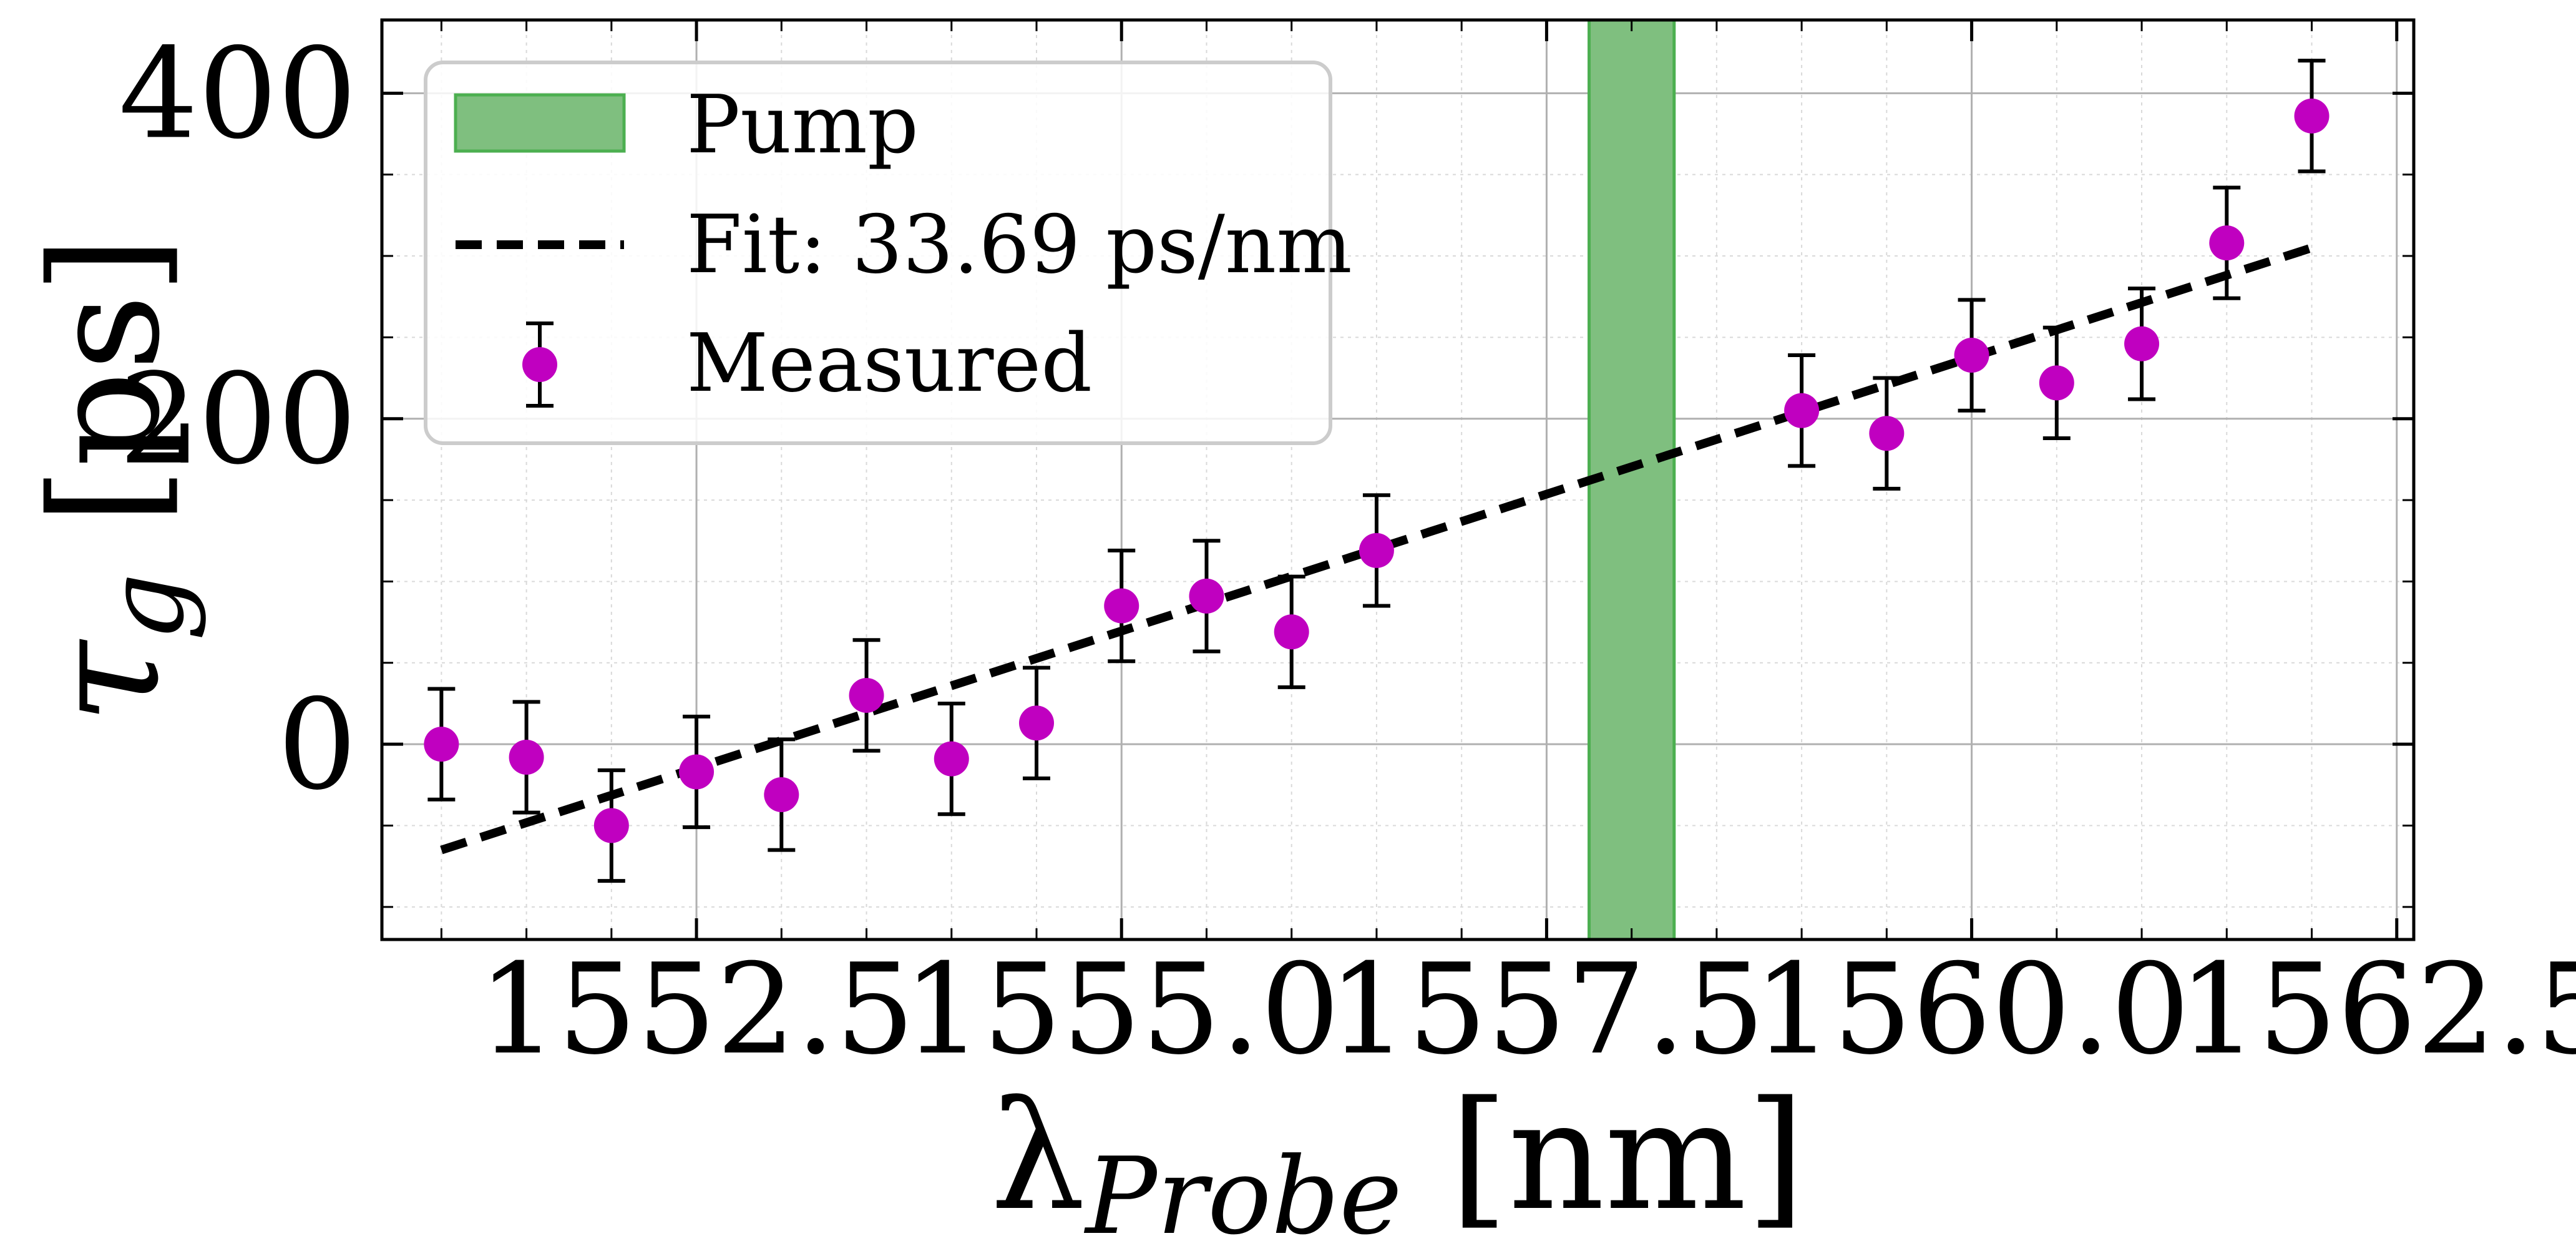 Image resolution: width=2576 pixels, height=1251 pixels. I want to click on legend-fit-label: Fit: 33.69 ps/nm, so click(1019, 245).